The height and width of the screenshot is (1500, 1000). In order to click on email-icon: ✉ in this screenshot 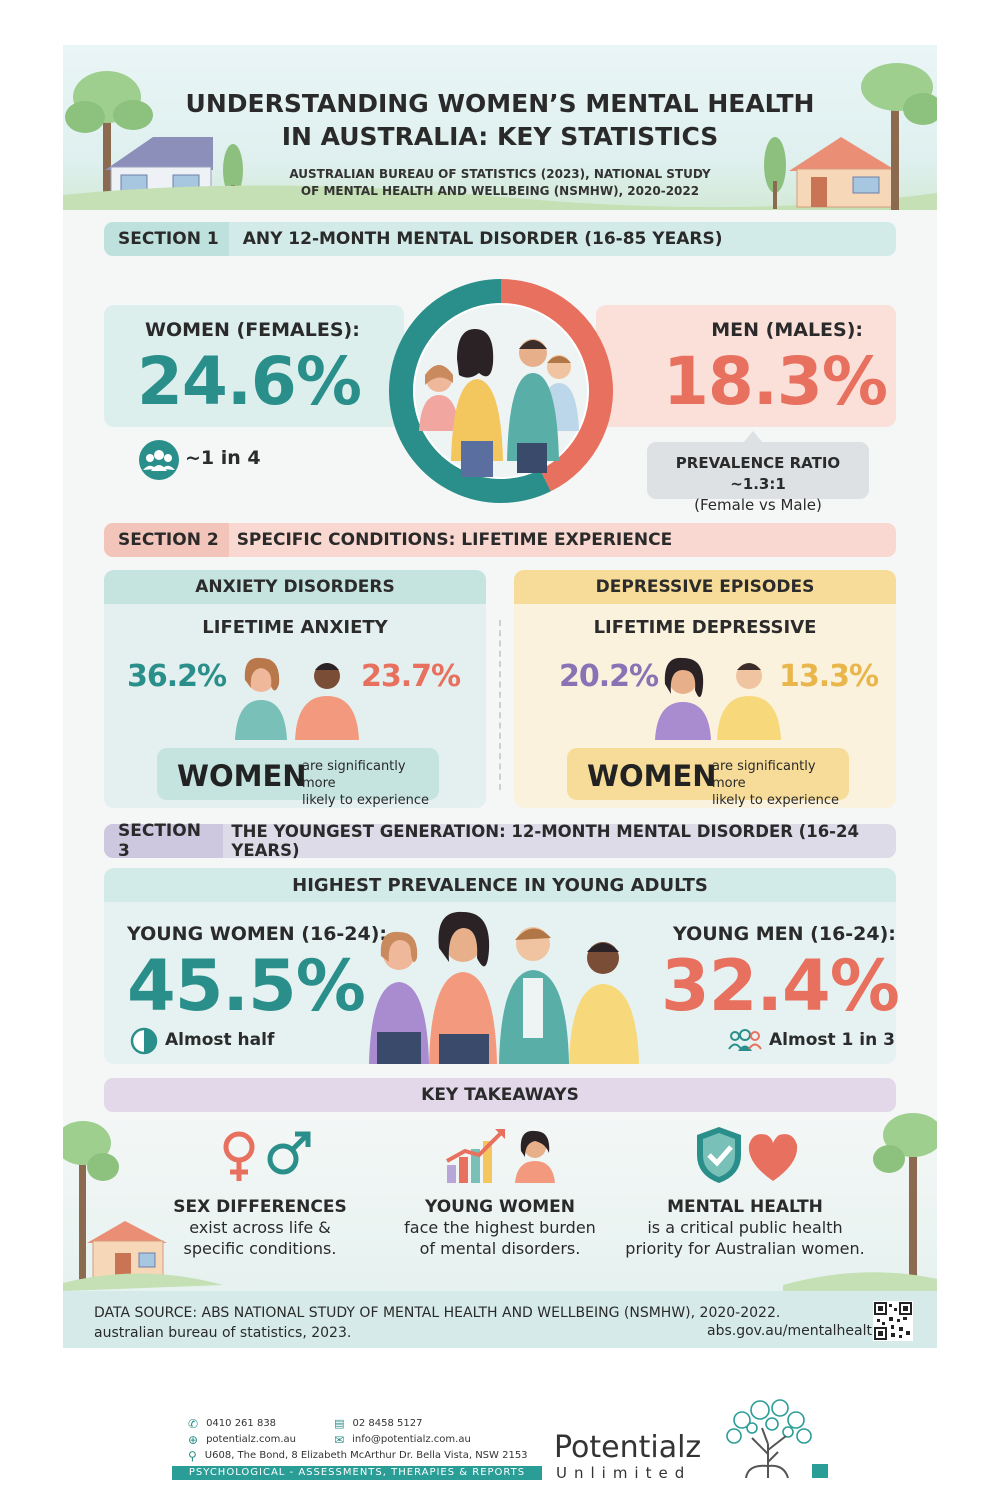, I will do `click(339, 1440)`.